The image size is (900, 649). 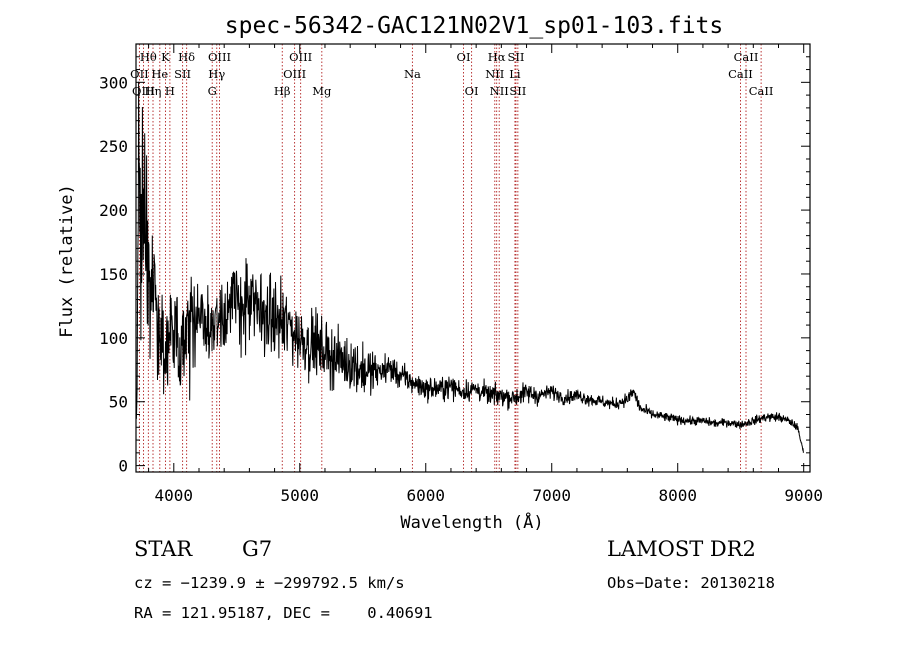 What do you see at coordinates (170, 91) in the screenshot?
I see `spectral-line-label: H` at bounding box center [170, 91].